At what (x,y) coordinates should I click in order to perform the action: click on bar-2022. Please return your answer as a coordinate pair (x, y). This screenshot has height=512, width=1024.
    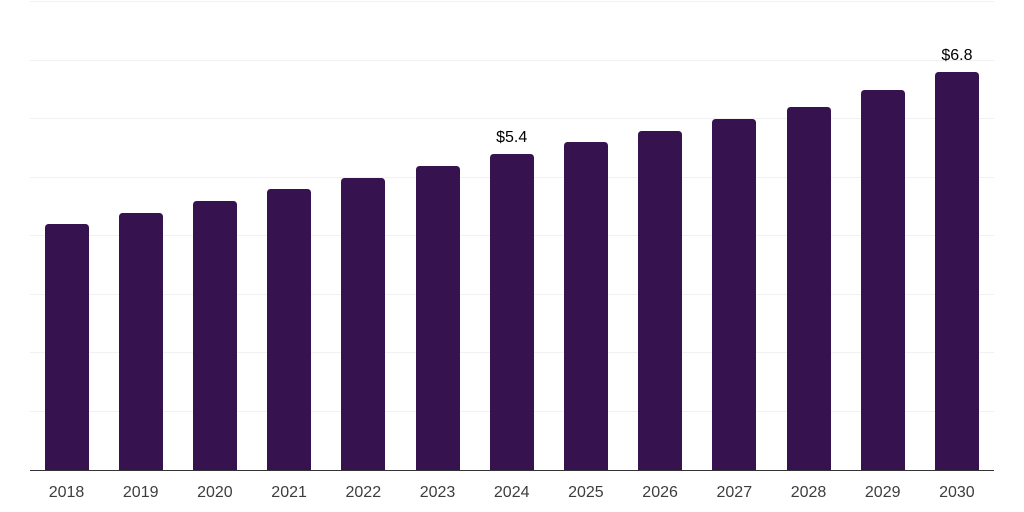
    Looking at the image, I should click on (363, 323).